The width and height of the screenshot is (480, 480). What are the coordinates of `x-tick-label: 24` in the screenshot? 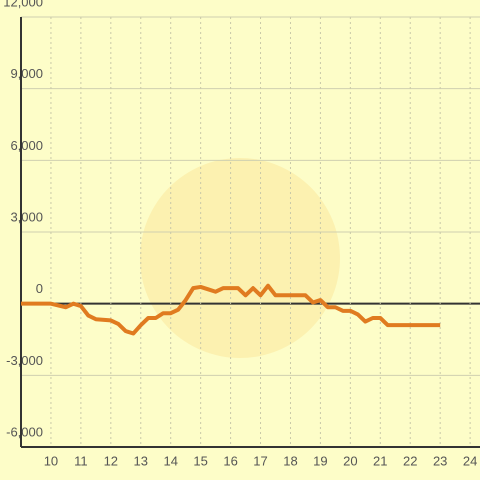 It's located at (470, 460).